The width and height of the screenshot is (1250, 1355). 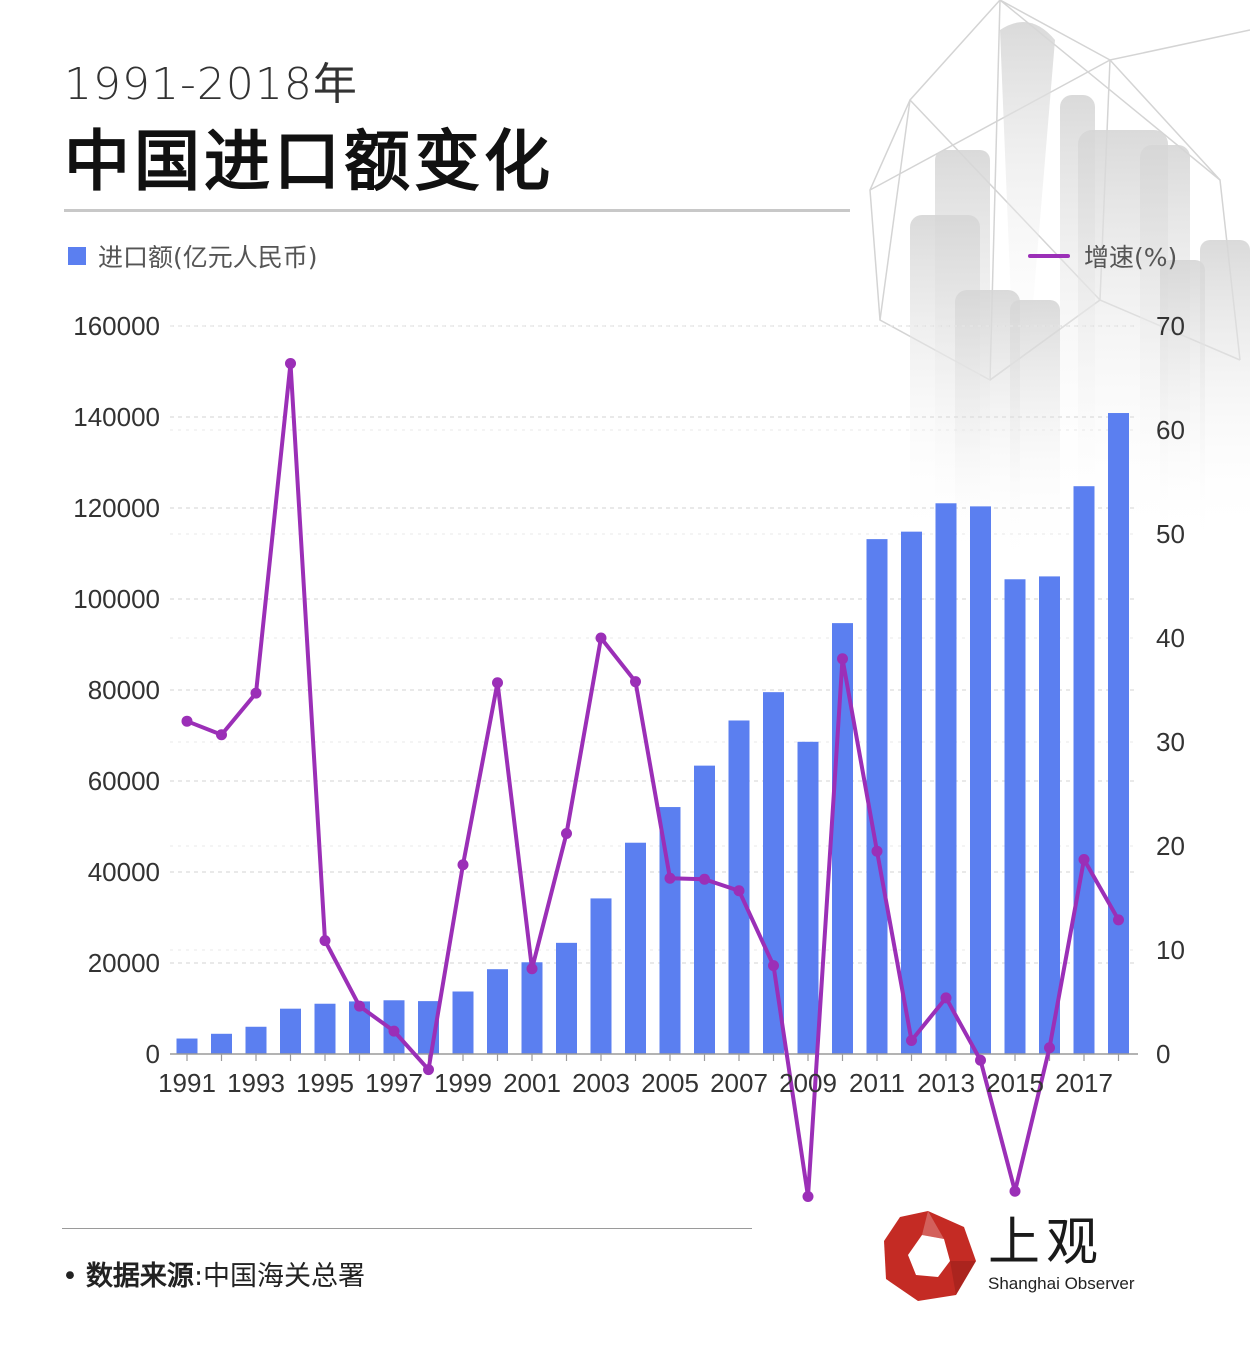 What do you see at coordinates (1084, 1083) in the screenshot?
I see `x-tick-label: 2017` at bounding box center [1084, 1083].